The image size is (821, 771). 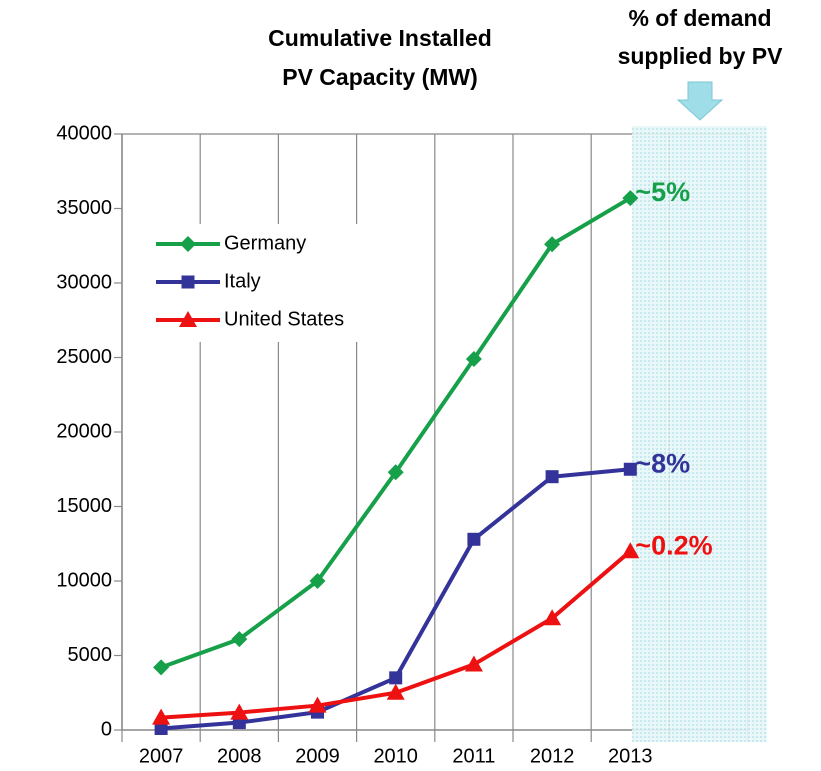 I want to click on legend-label: United States, so click(x=284, y=319).